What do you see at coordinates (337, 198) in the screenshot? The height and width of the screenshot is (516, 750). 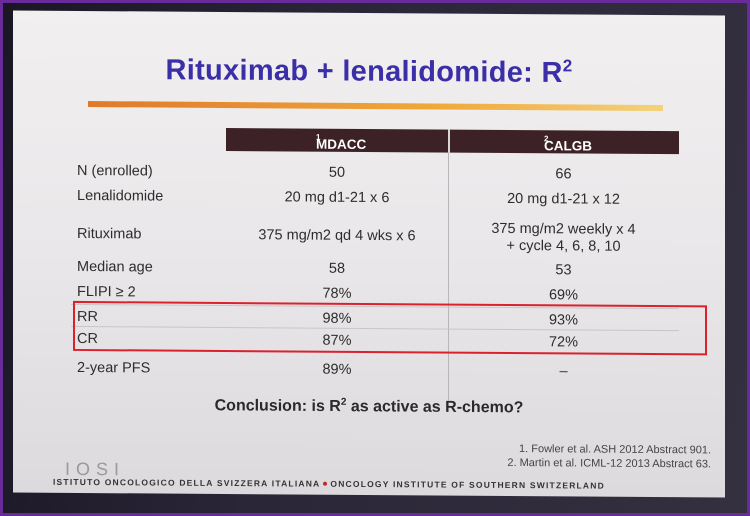 I see `mdacc-value: 20 mg d1-21 x 6` at bounding box center [337, 198].